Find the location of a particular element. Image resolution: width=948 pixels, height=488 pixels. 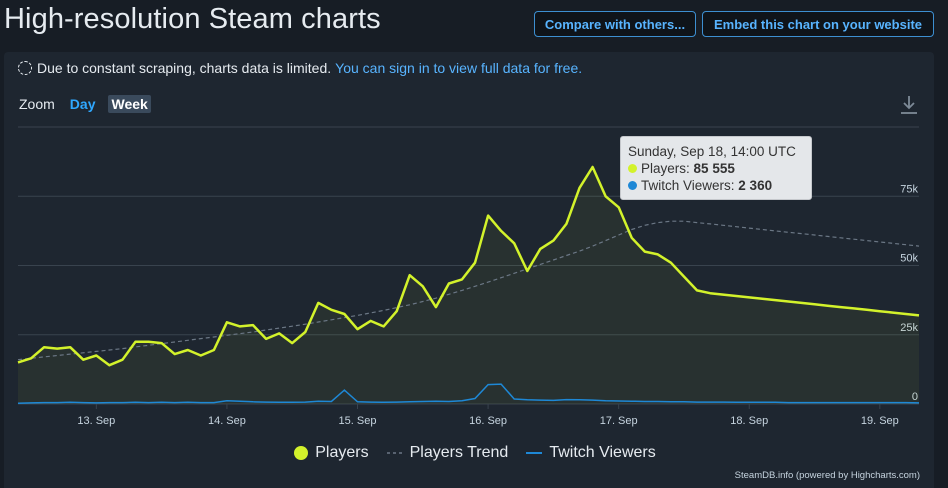

y-tick-label: 75k is located at coordinates (909, 189).